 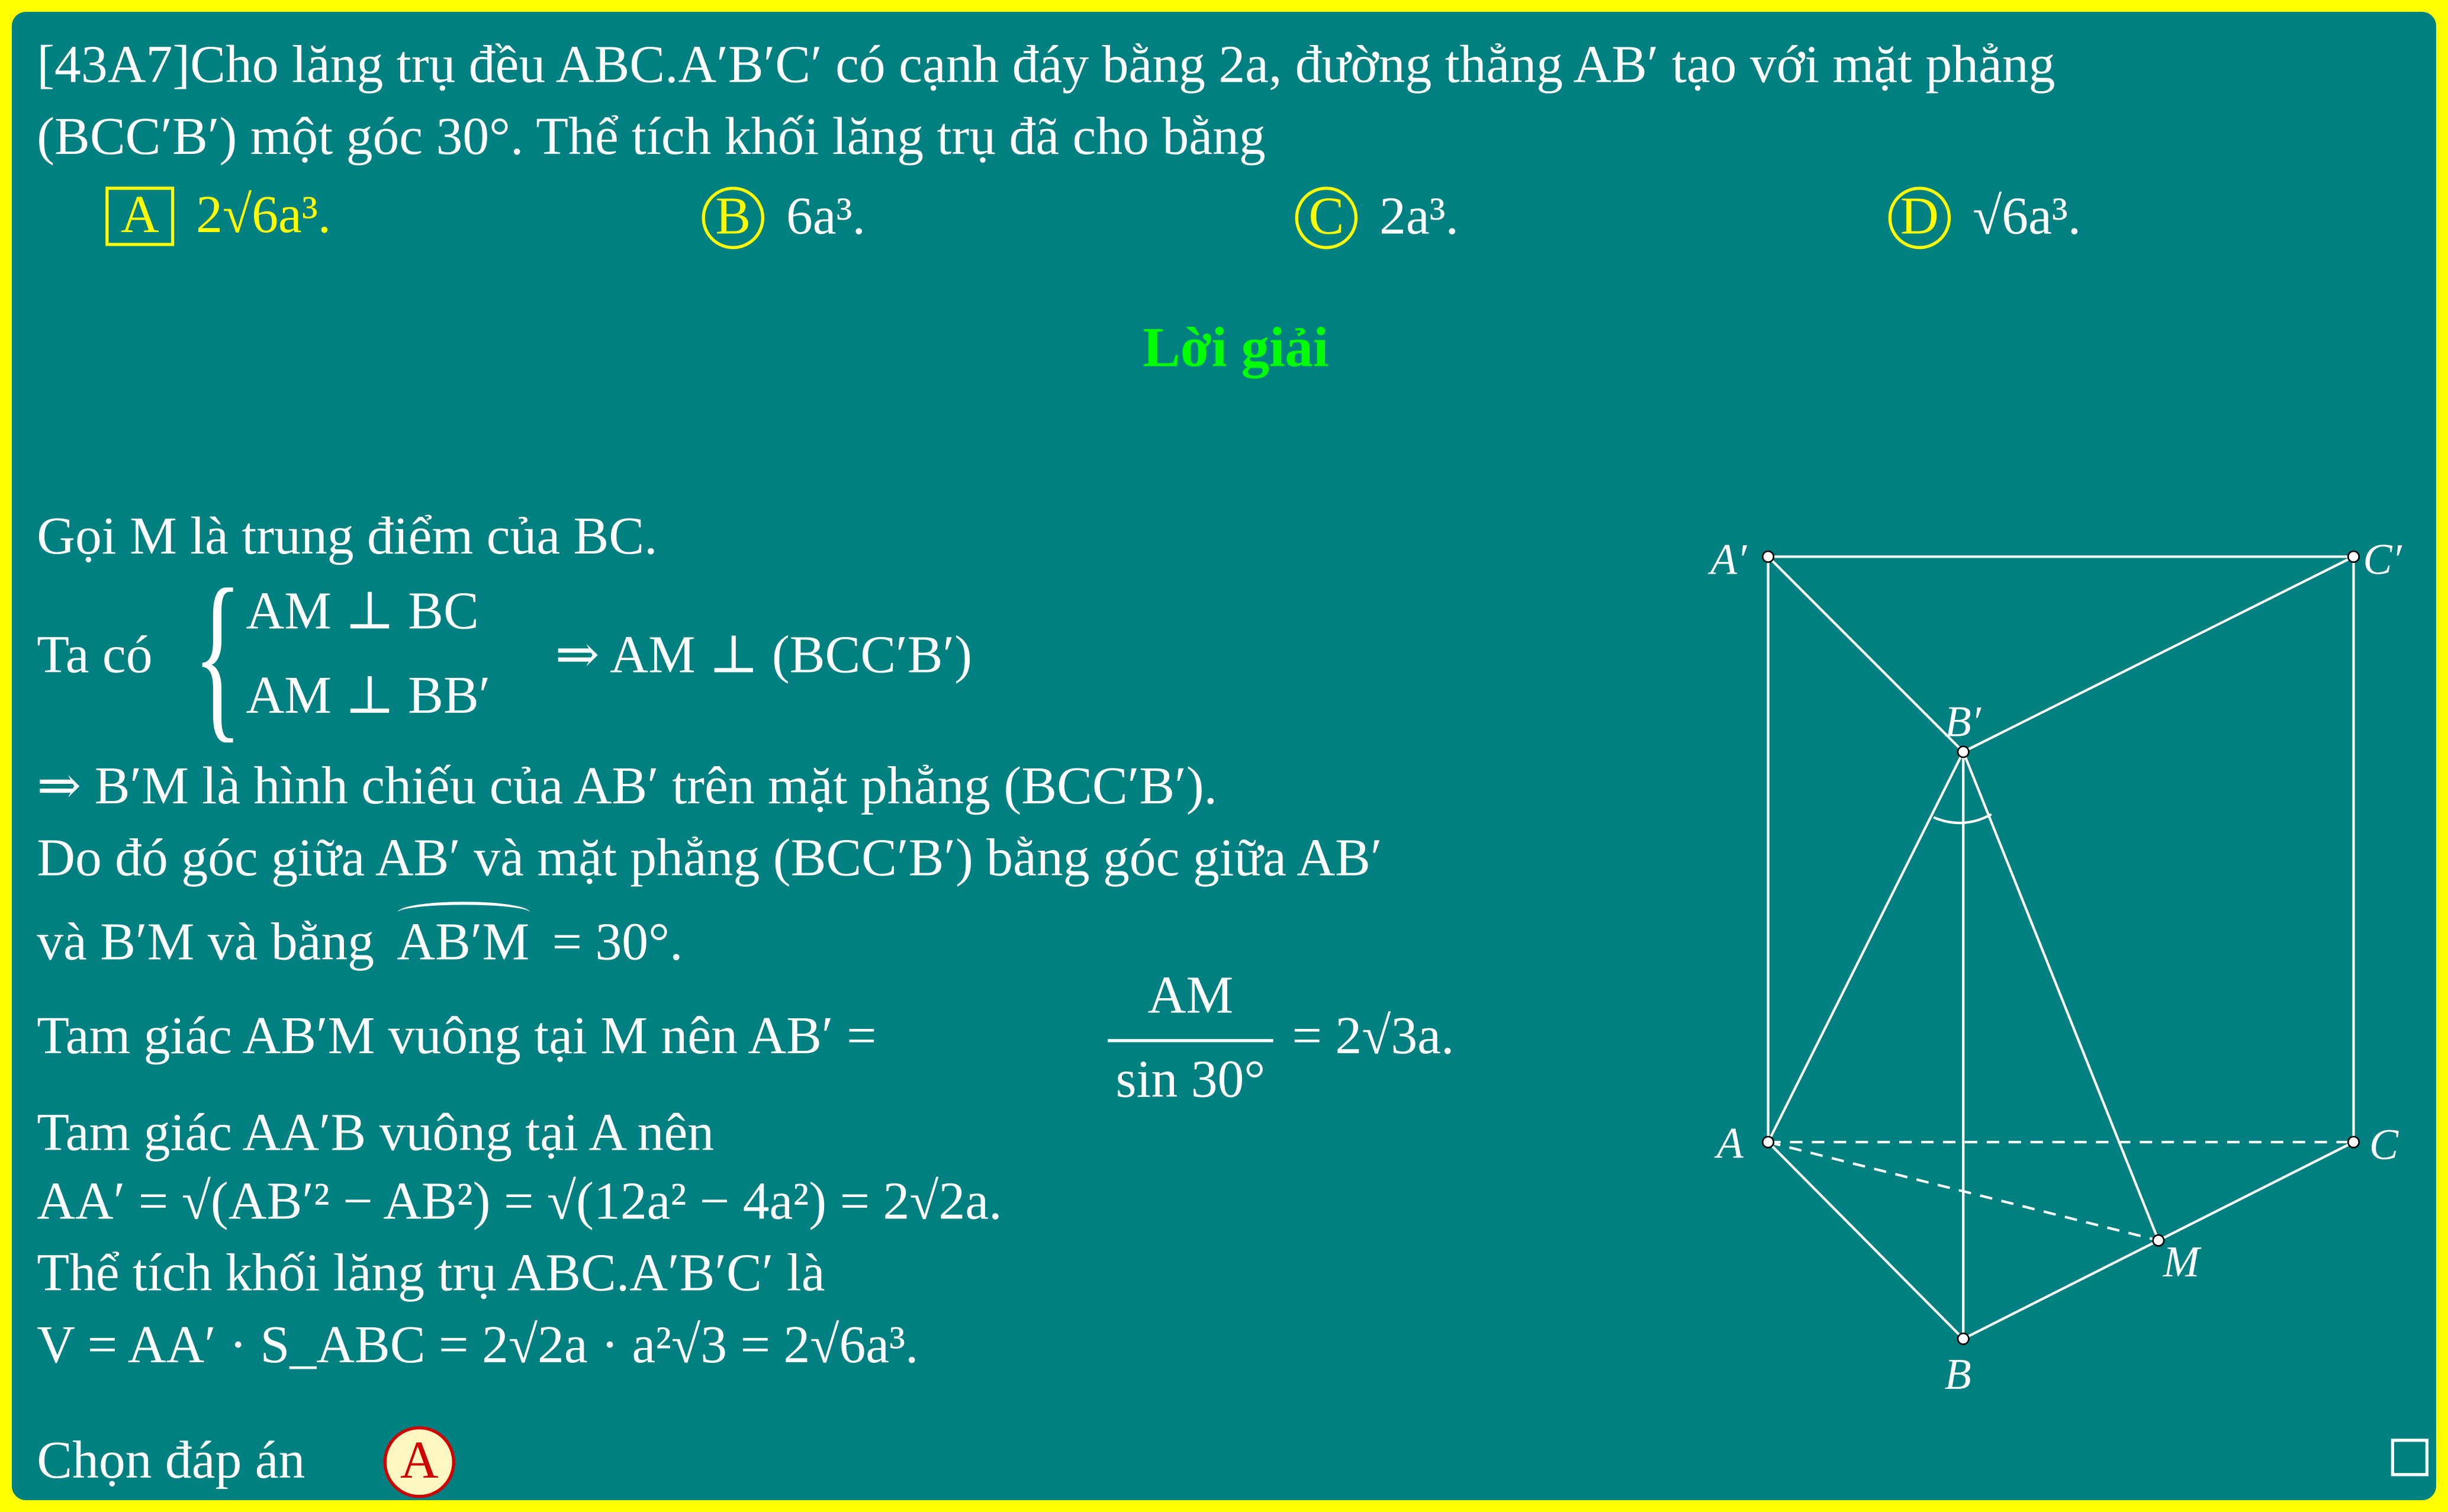 I want to click on system-brace: {, so click(x=218, y=654).